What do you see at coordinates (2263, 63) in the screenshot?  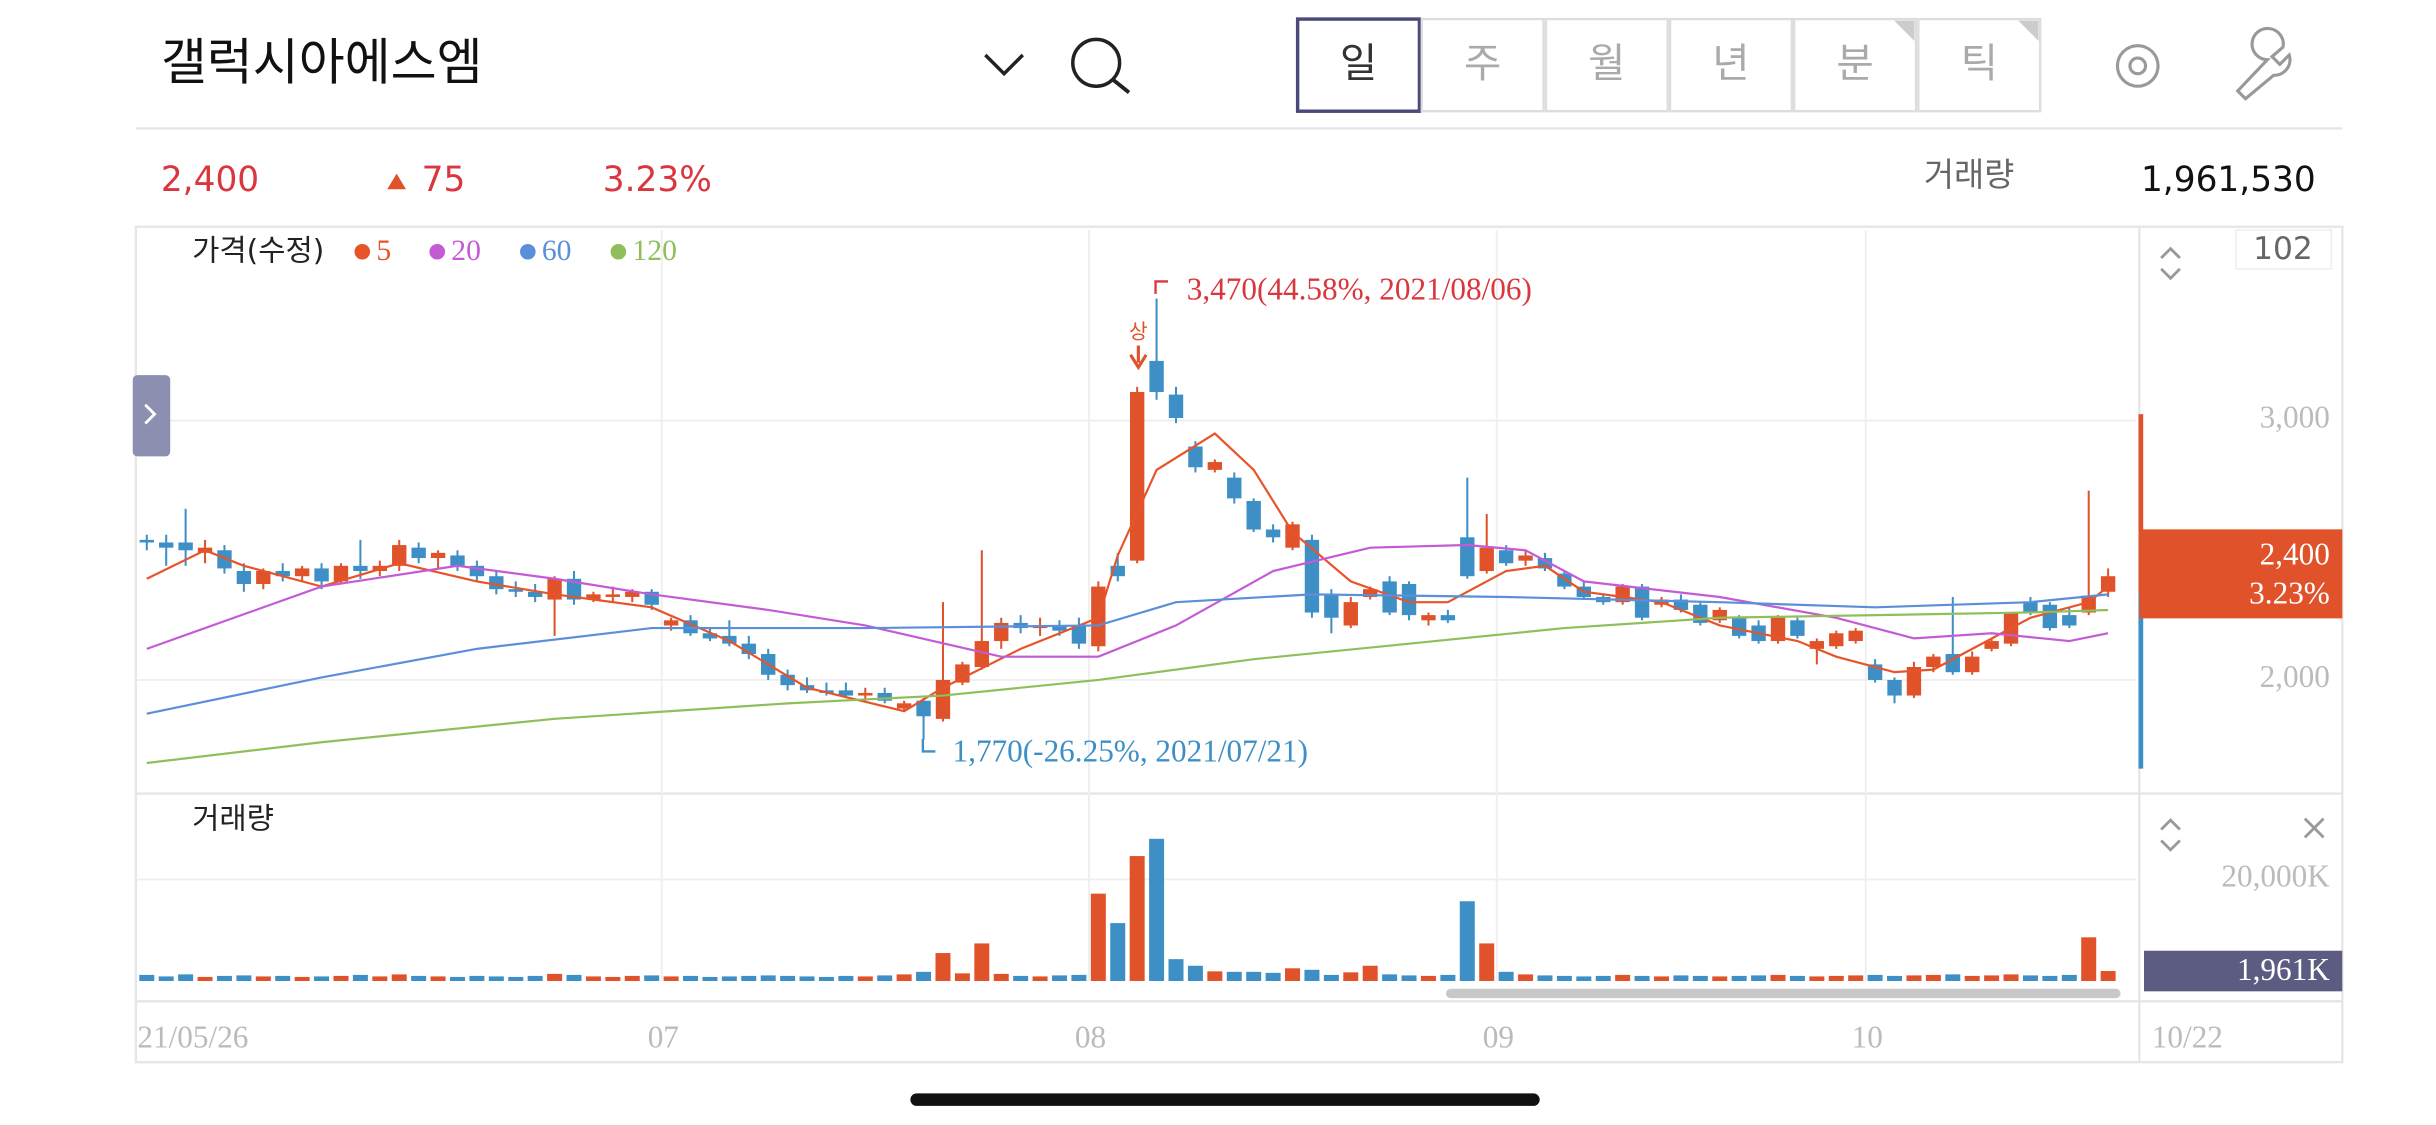 I see `tool-icon` at bounding box center [2263, 63].